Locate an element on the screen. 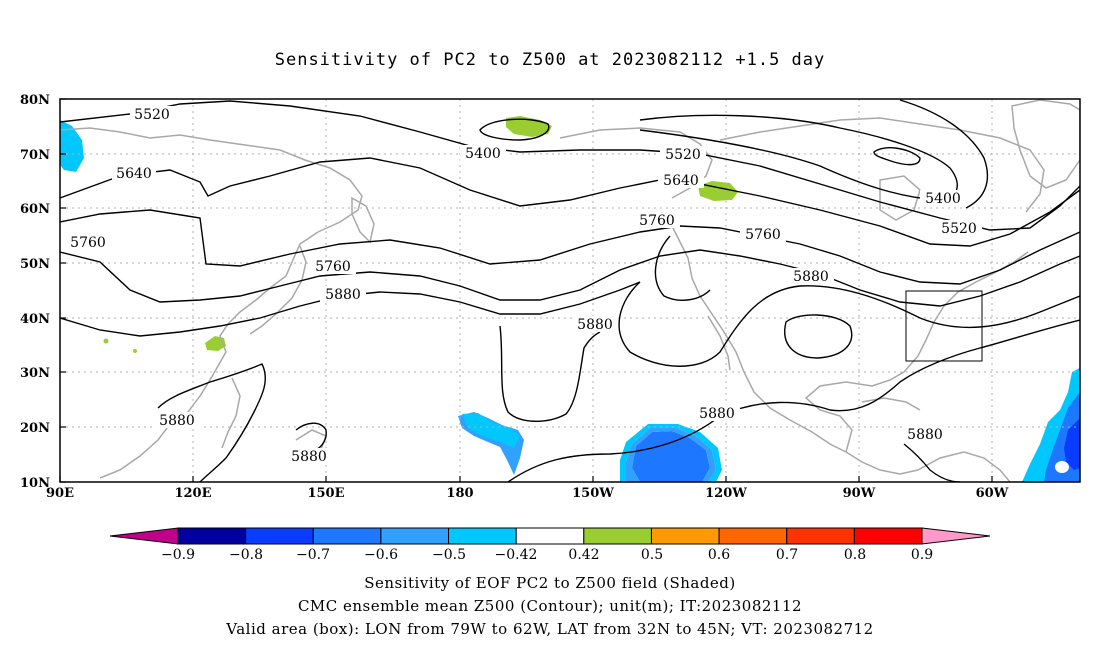 The height and width of the screenshot is (650, 1100). lat-label: 20N is located at coordinates (35, 428).